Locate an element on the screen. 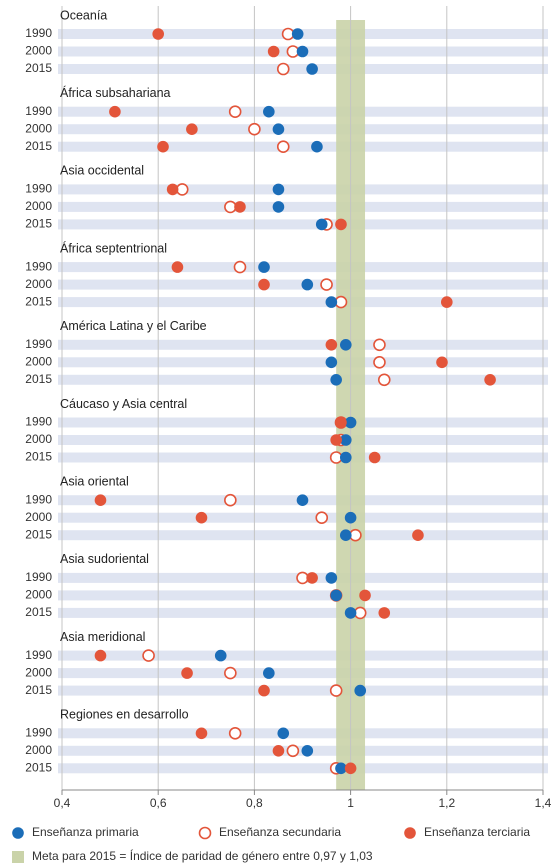 The width and height of the screenshot is (556, 868). x-tick-label: 1 is located at coordinates (350, 803).